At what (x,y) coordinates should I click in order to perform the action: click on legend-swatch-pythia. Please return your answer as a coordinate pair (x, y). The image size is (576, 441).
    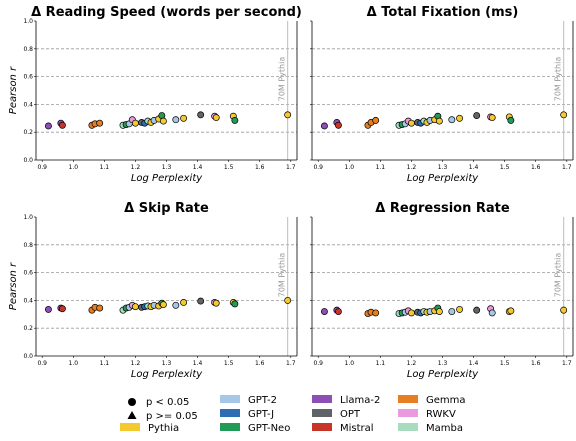
    Looking at the image, I should click on (130, 427).